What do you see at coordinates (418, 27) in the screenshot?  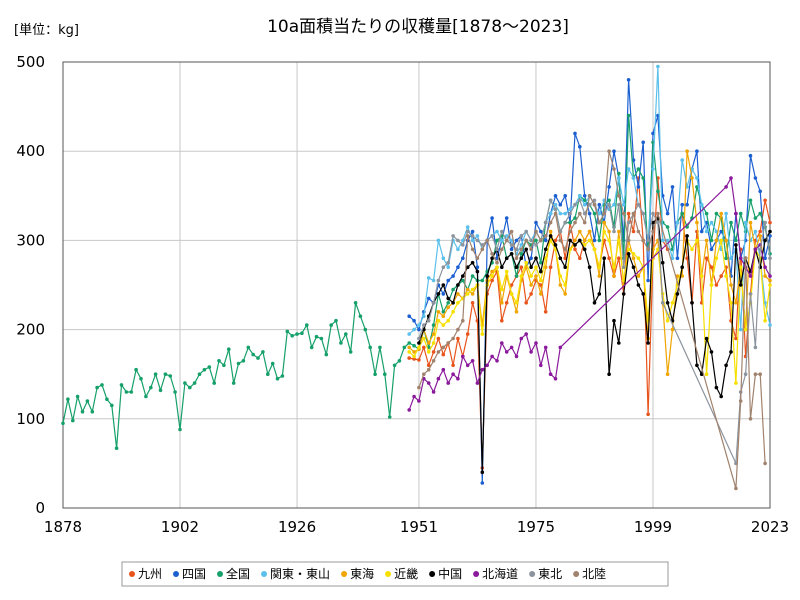 I see `chart-title: 10a面積当たりの収穫量[1878～2023]` at bounding box center [418, 27].